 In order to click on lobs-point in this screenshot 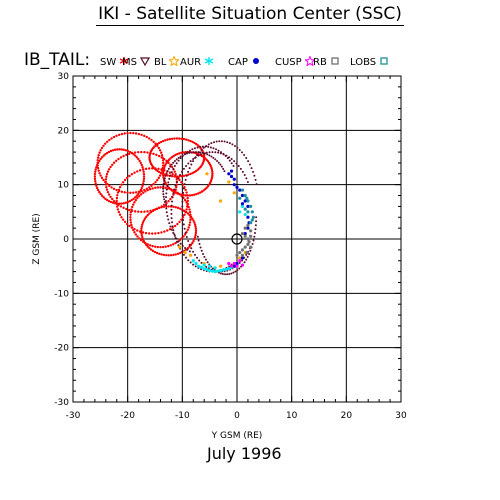, I will do `click(247, 198)`.